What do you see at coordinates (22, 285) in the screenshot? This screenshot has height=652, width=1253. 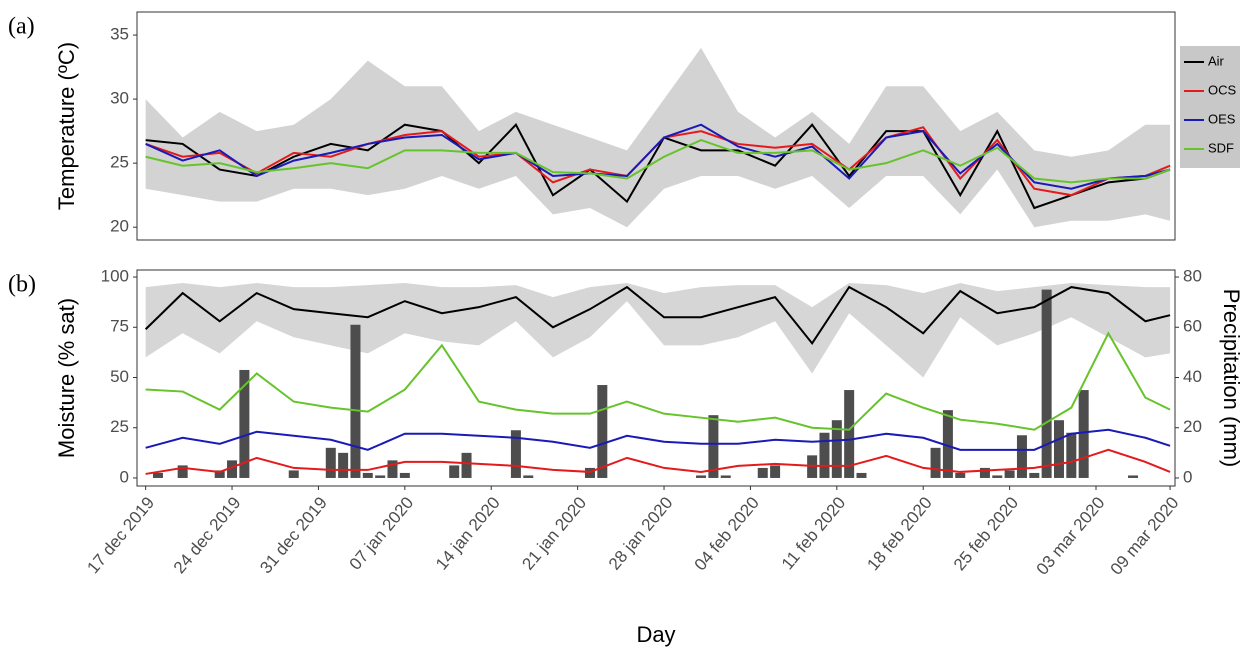 I see `panel-label: (b)` at bounding box center [22, 285].